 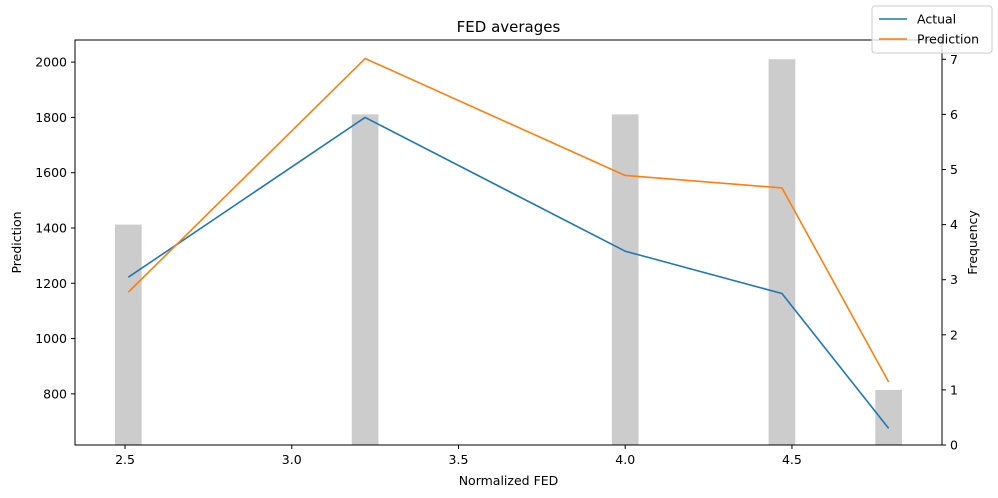 What do you see at coordinates (954, 389) in the screenshot?
I see `y2-tick-label: 1` at bounding box center [954, 389].